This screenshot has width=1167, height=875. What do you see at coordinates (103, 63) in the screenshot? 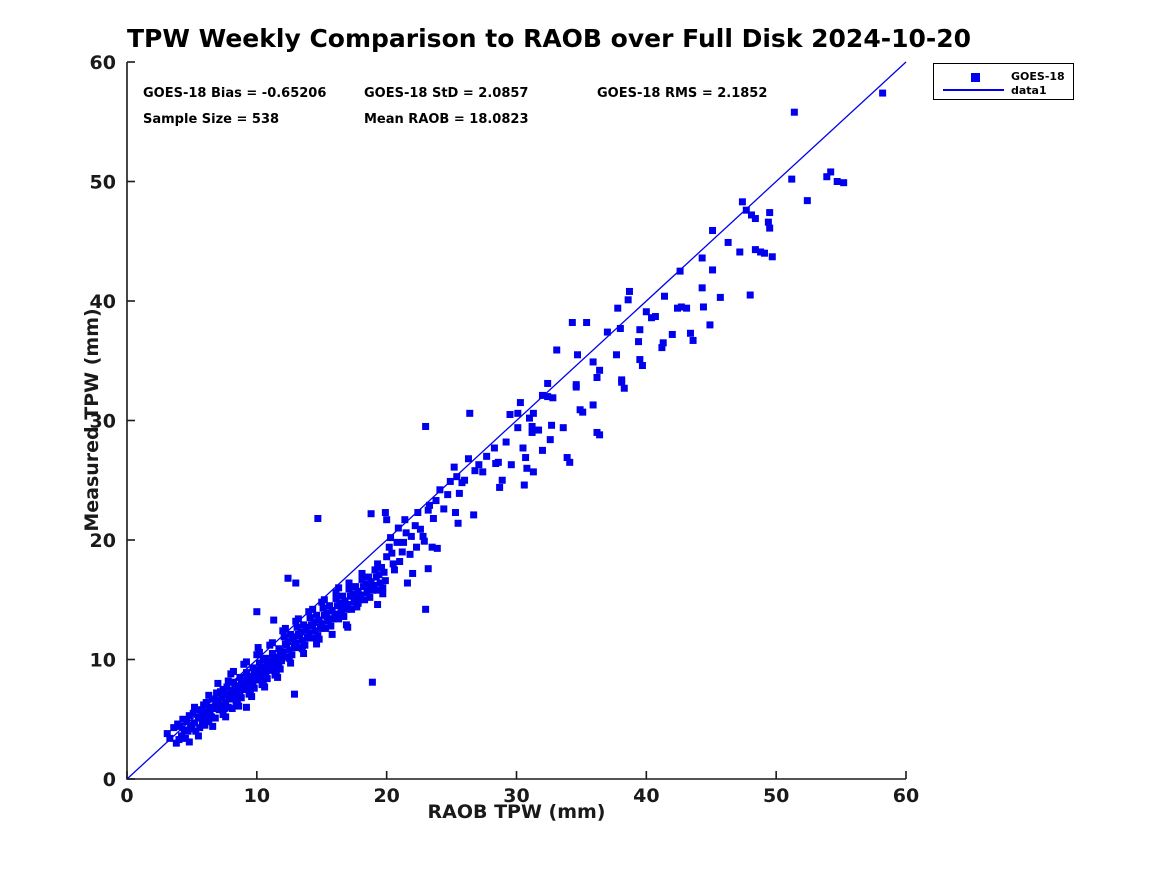
I see `y-tick-label: 60` at bounding box center [103, 63].